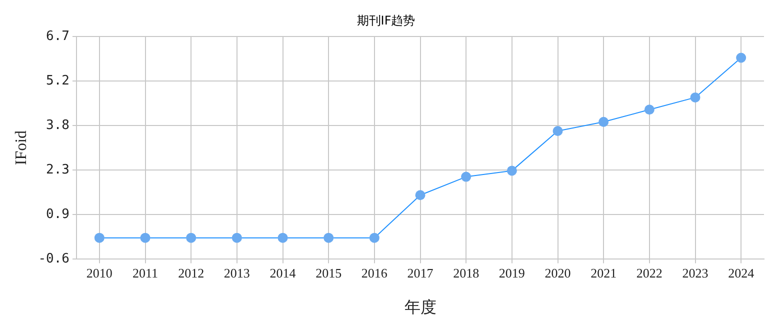 This screenshot has width=782, height=330. What do you see at coordinates (386, 20) in the screenshot?
I see `chart-title: 期刊IF趋势` at bounding box center [386, 20].